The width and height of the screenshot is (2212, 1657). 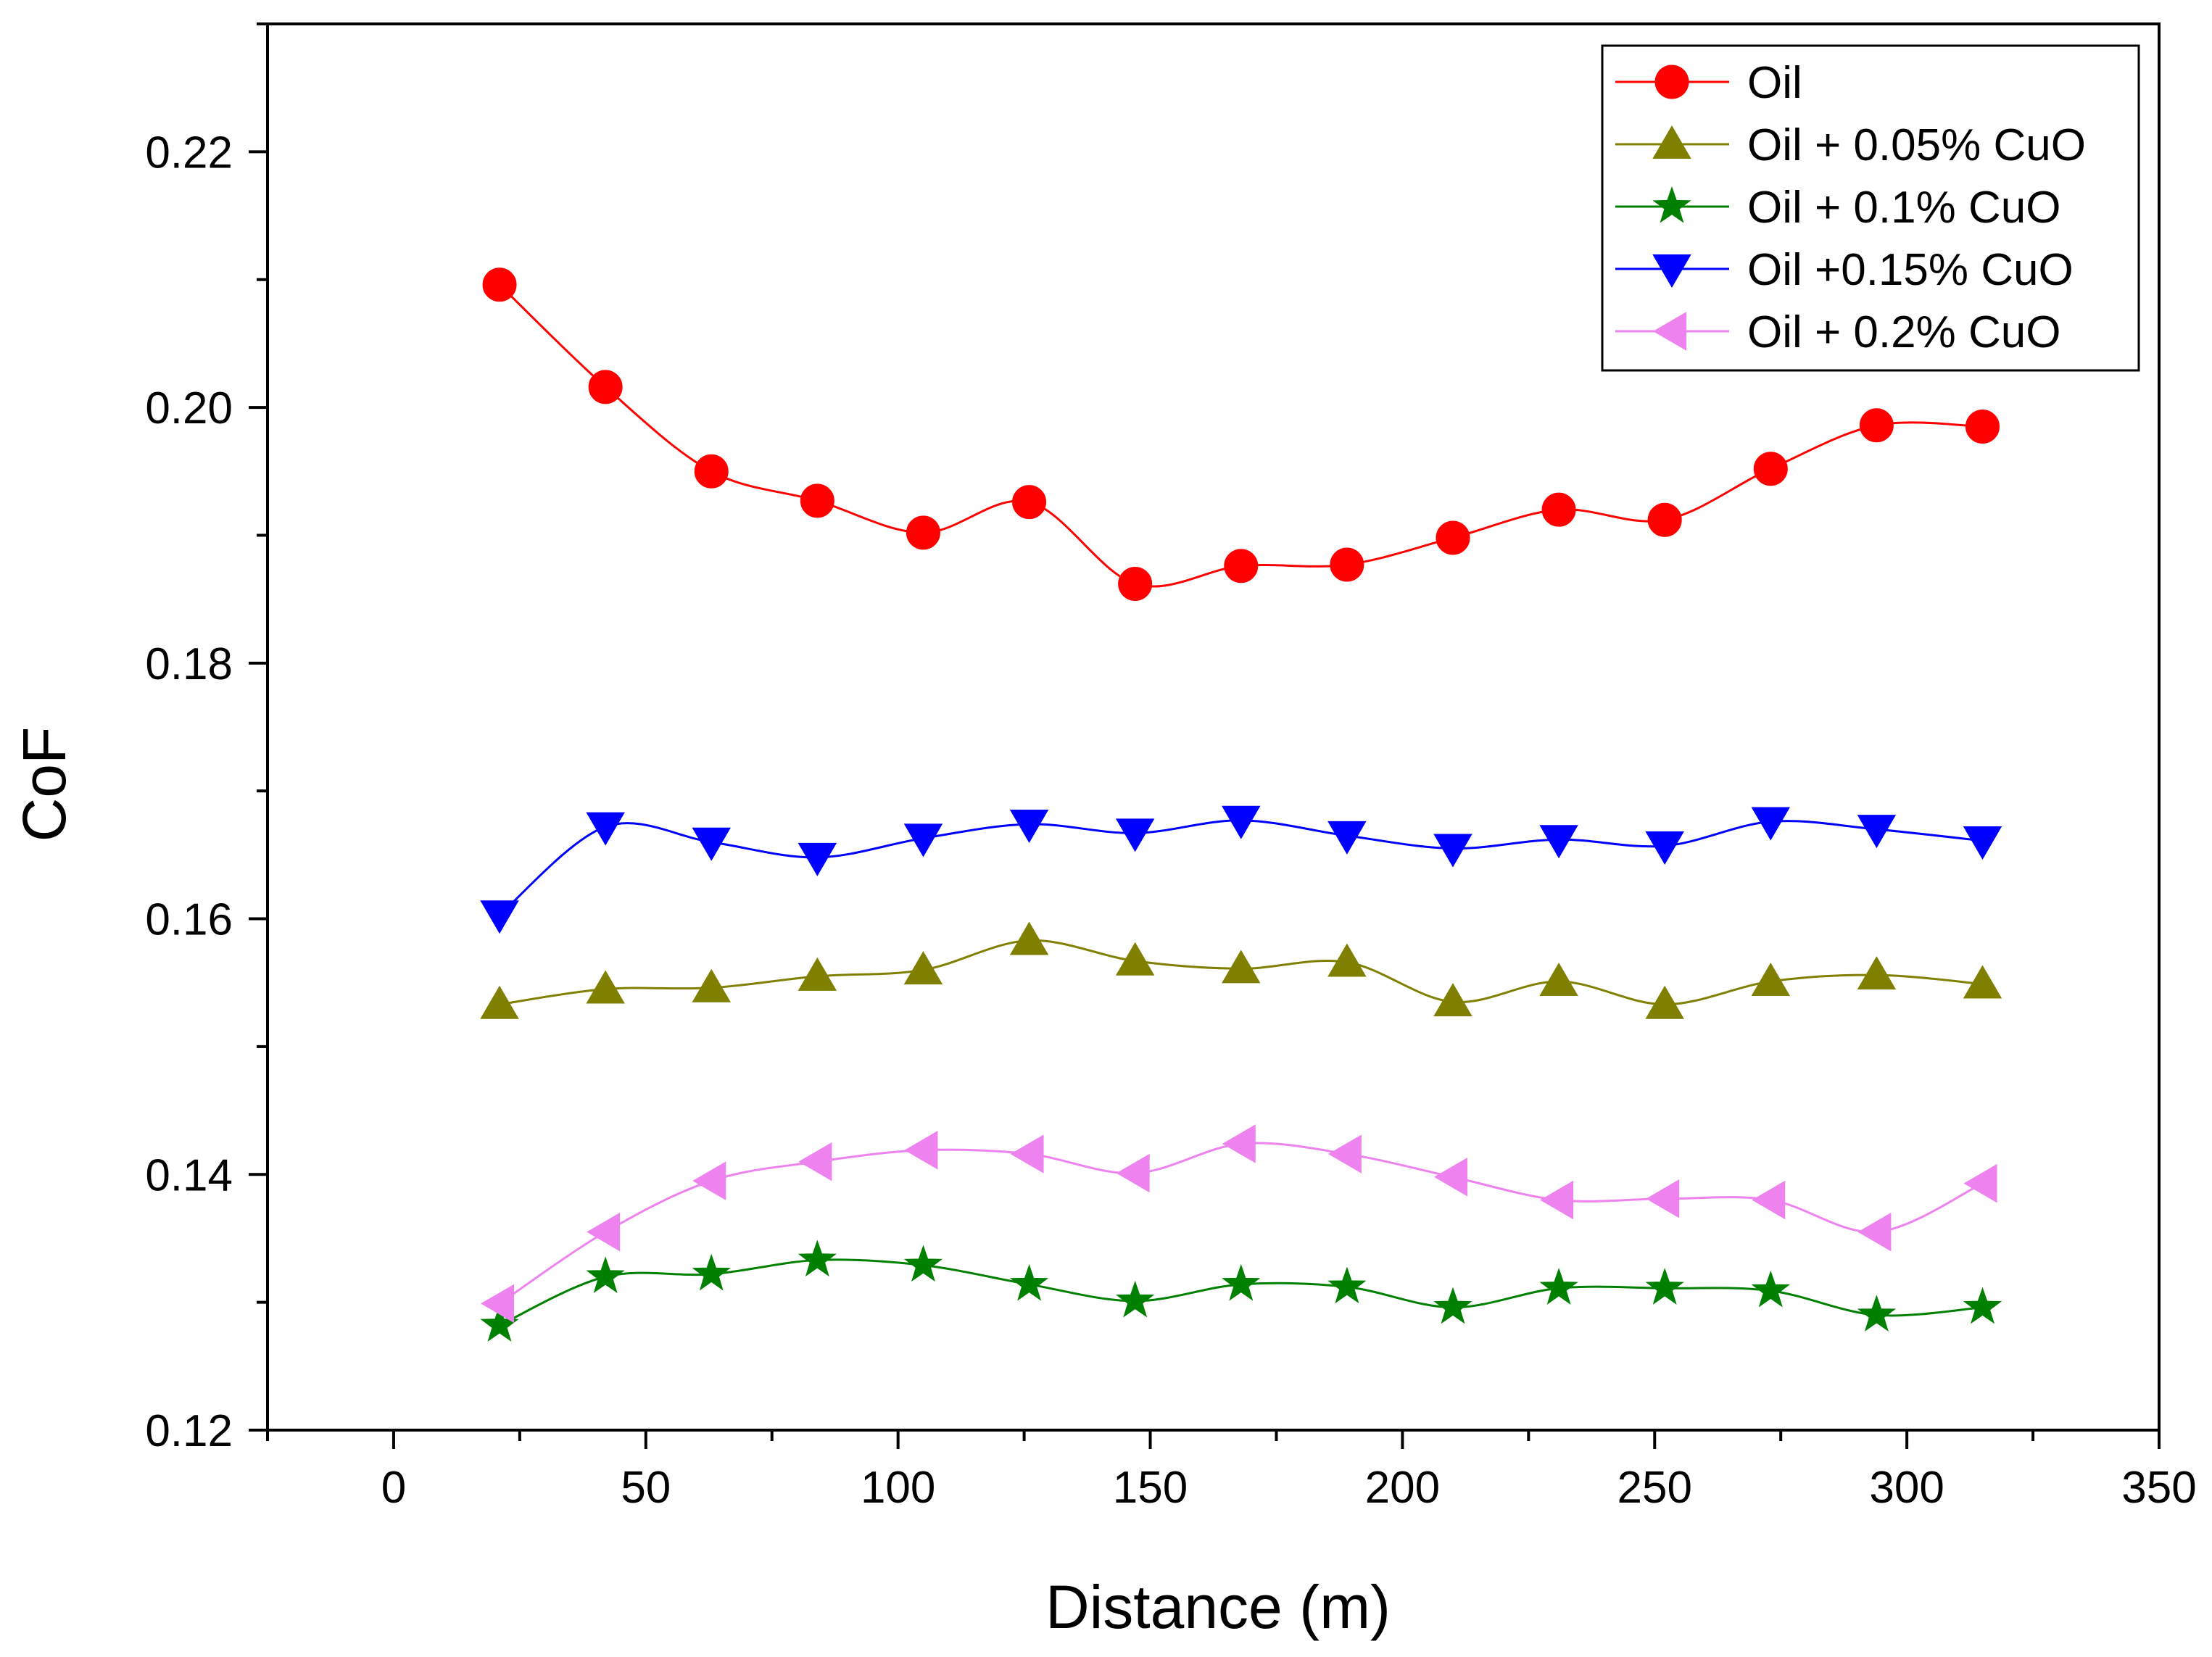 I want to click on legend-item-oil-0-15-cuo: Oil +0.15% CuO, so click(x=1844, y=270).